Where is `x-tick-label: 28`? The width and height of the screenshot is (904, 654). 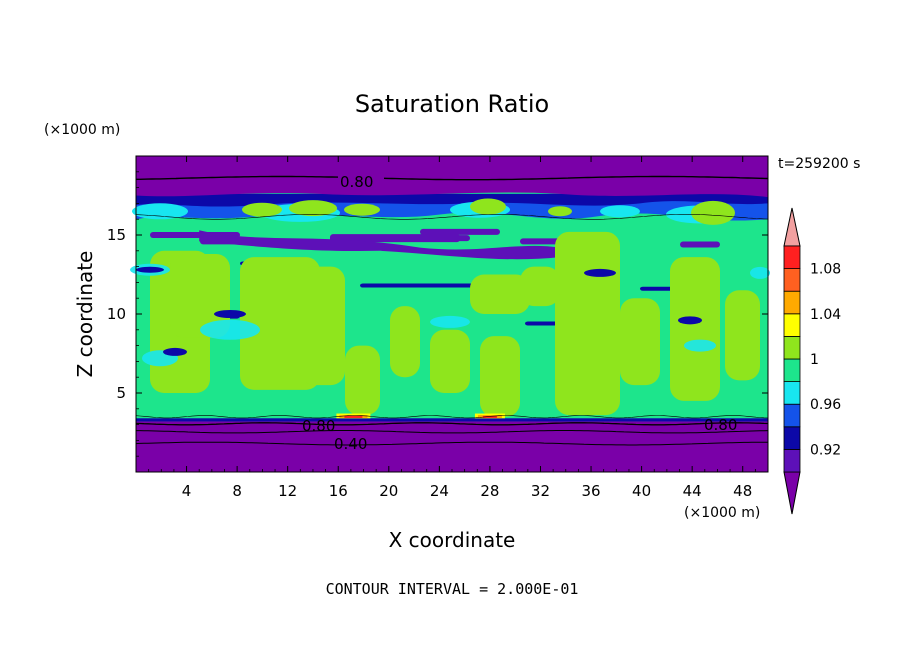 x-tick-label: 28 is located at coordinates (489, 491).